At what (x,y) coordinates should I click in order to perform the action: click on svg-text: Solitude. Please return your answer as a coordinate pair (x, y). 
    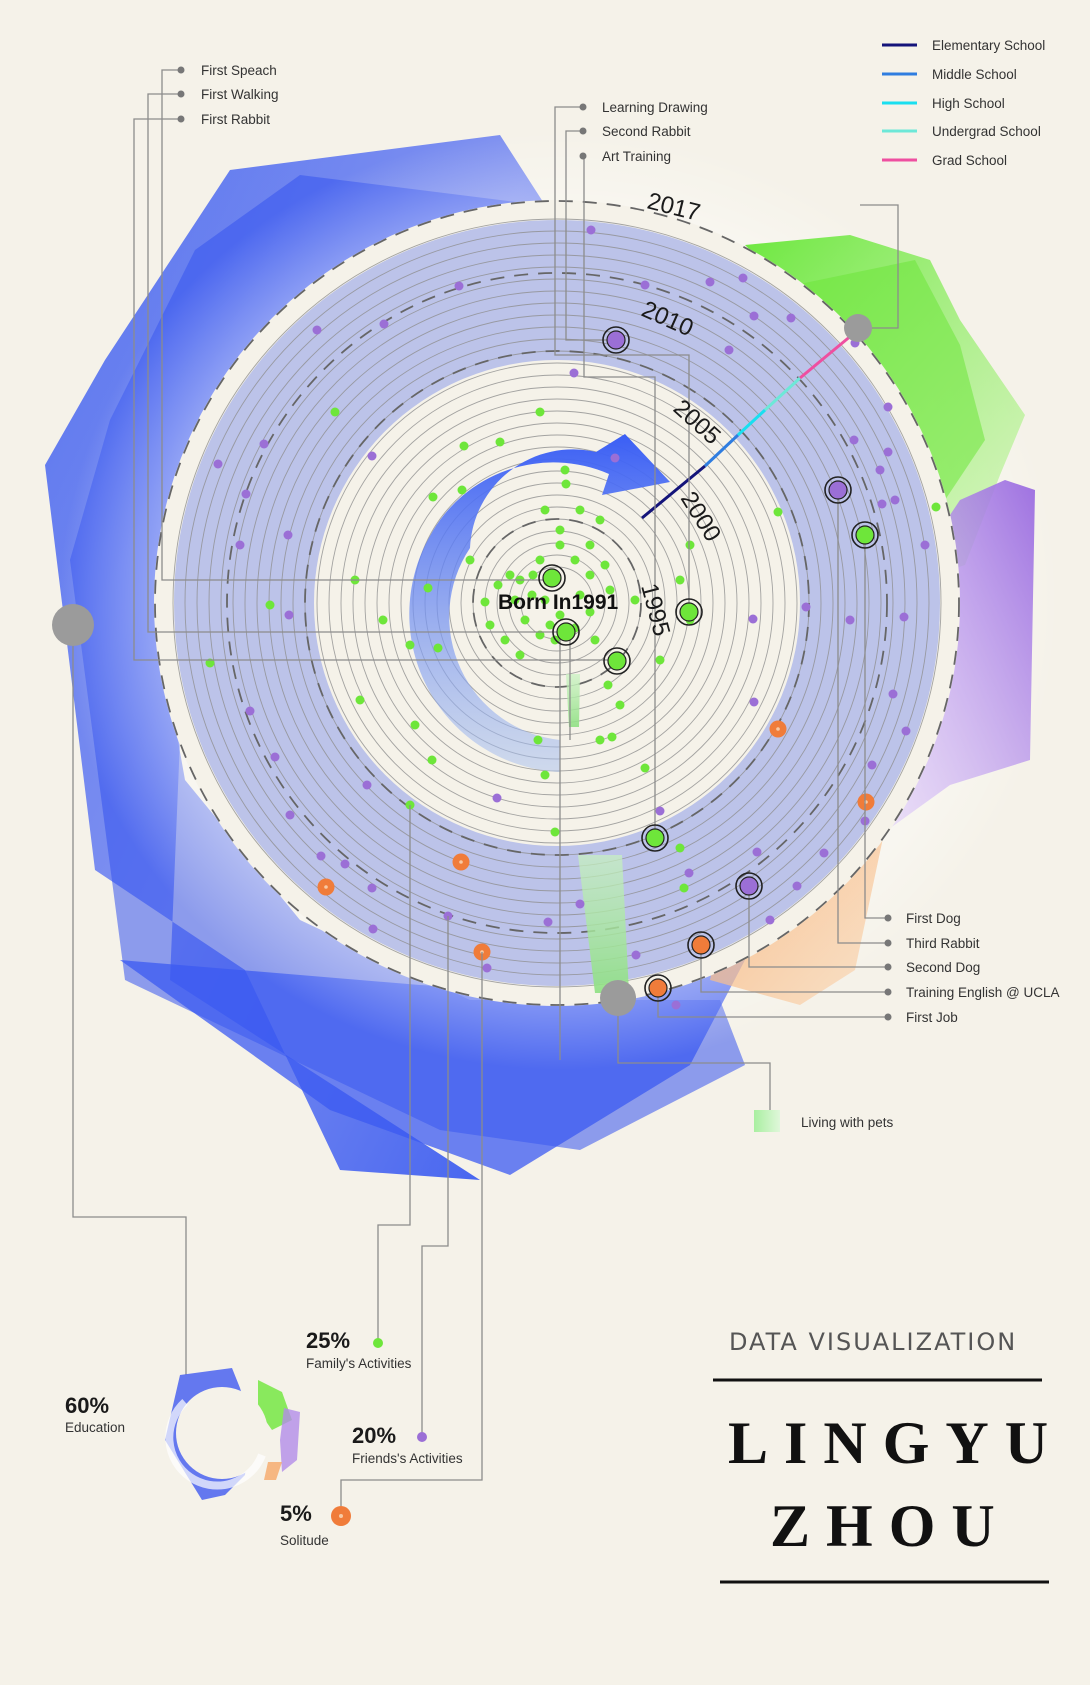
    Looking at the image, I should click on (304, 1540).